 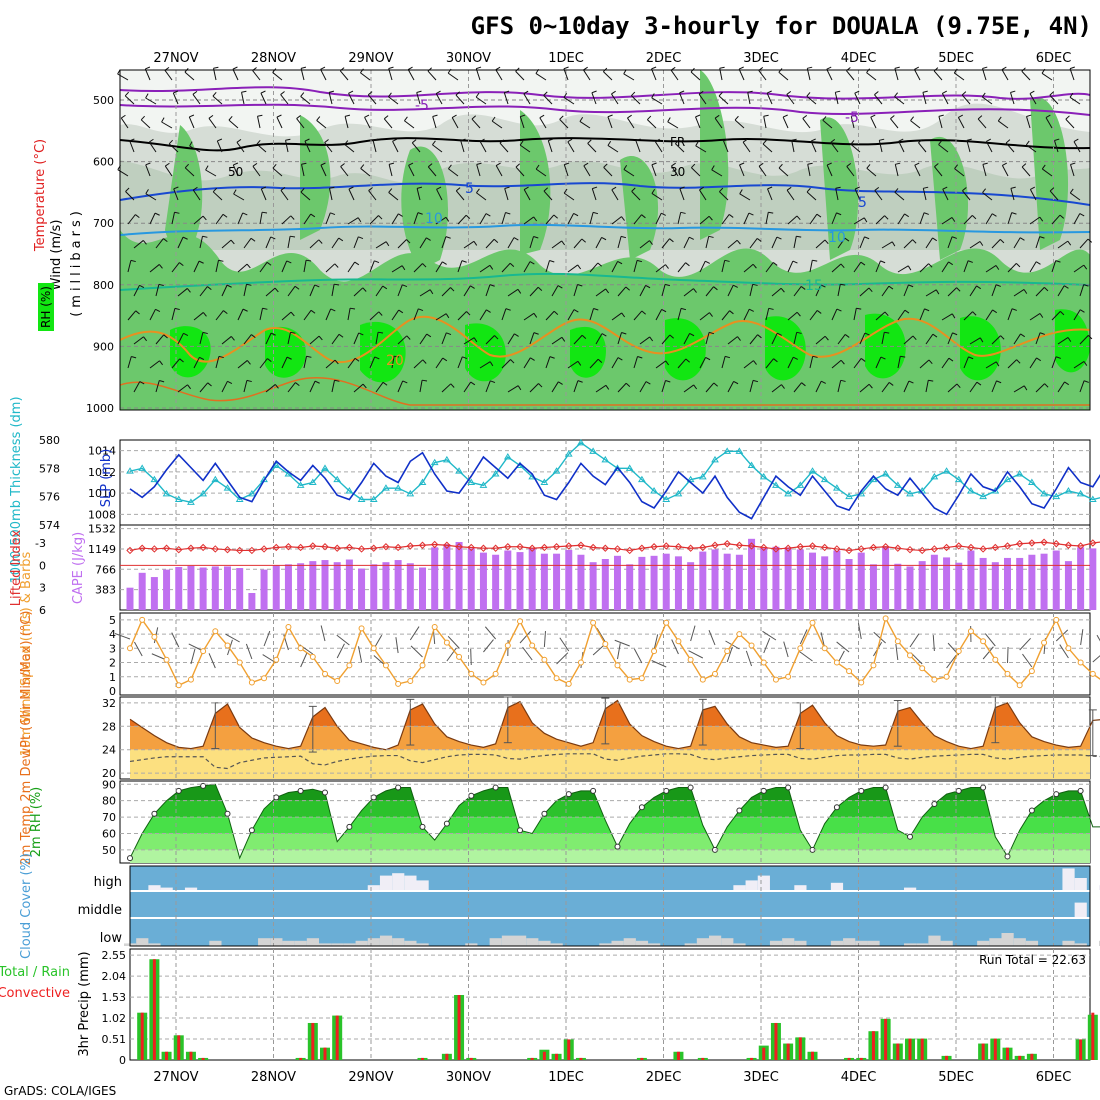 What do you see at coordinates (76, 262) in the screenshot?
I see `pressure-units-label: (millibars)` at bounding box center [76, 262].